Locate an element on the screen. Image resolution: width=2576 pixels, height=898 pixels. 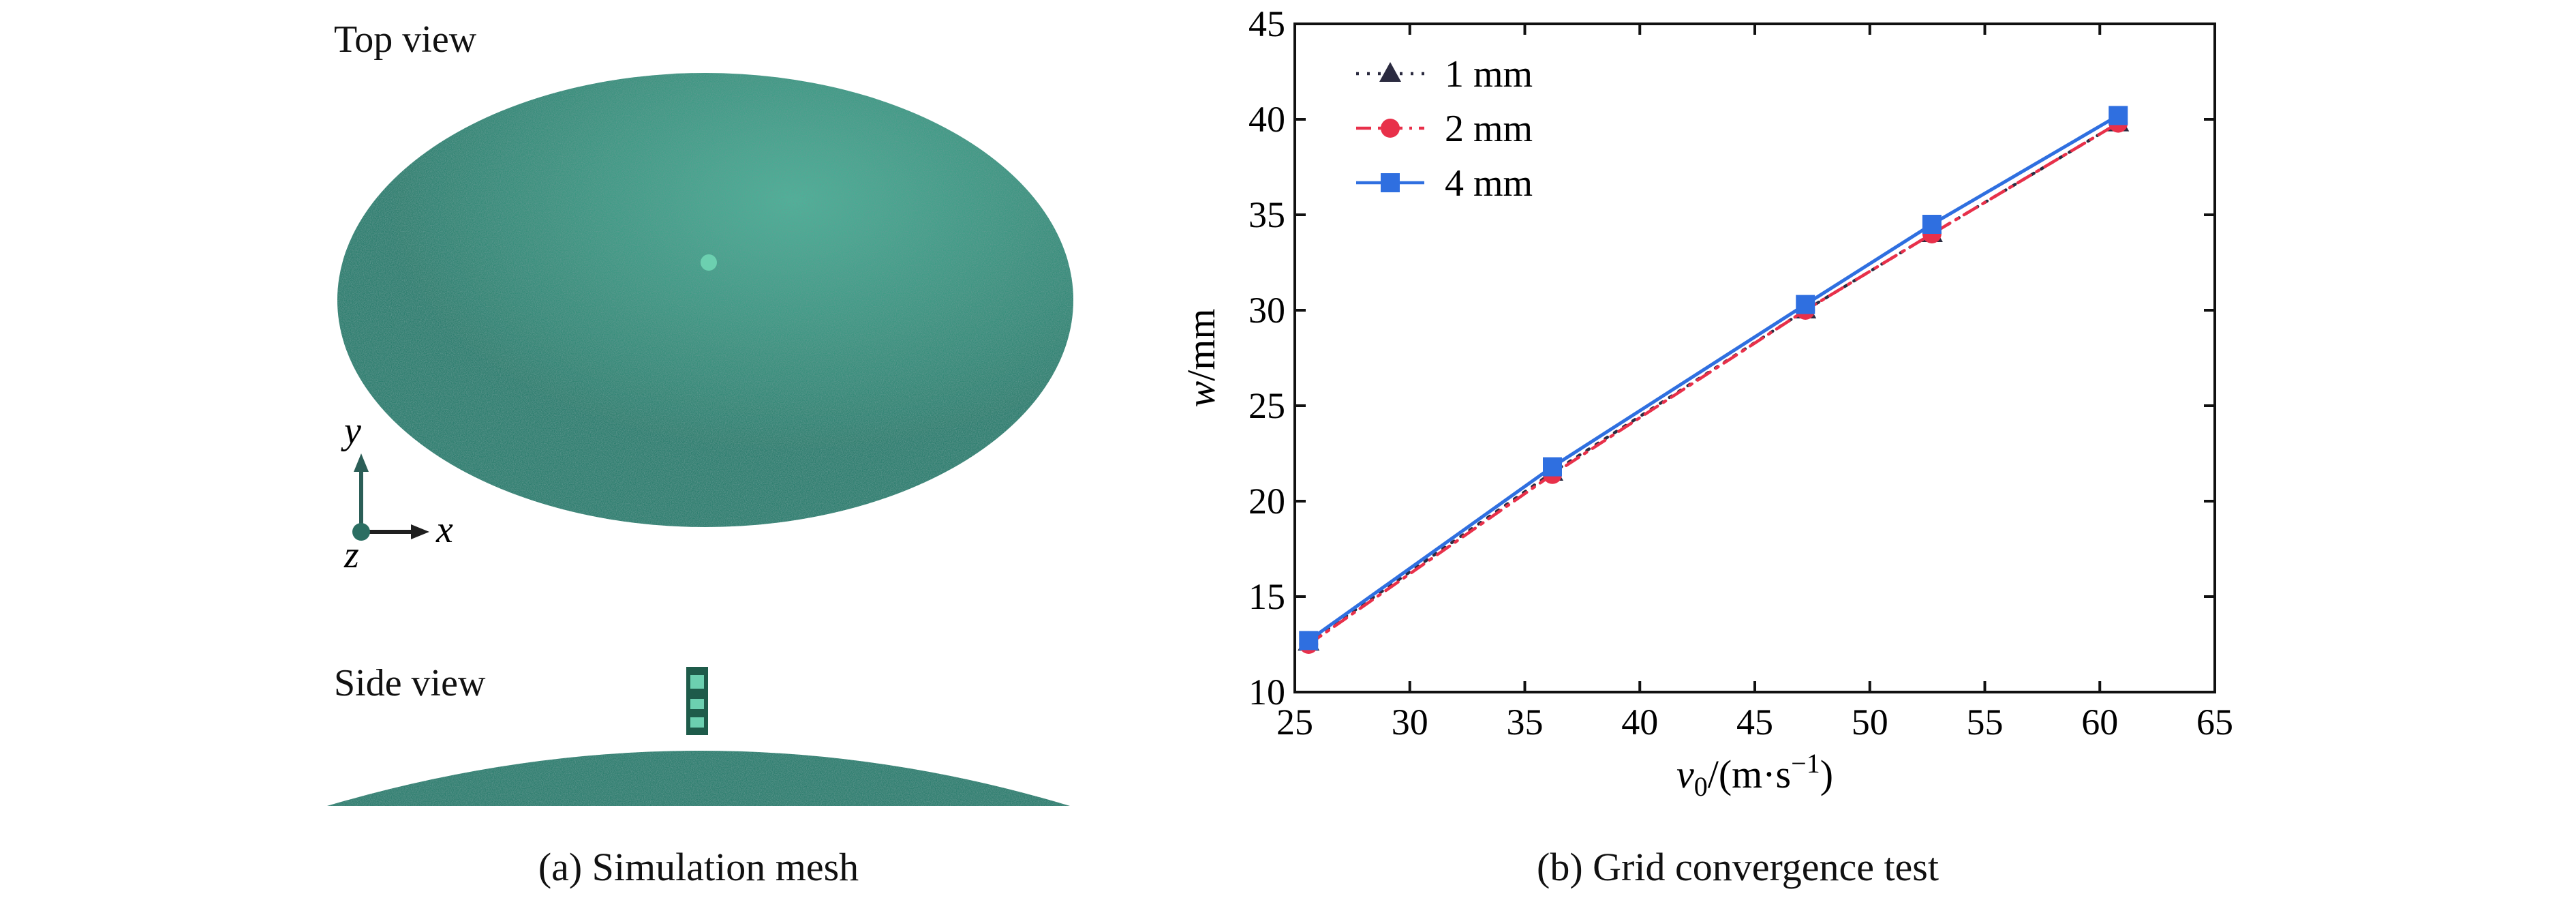
x-tick-label: 40 is located at coordinates (1639, 722).